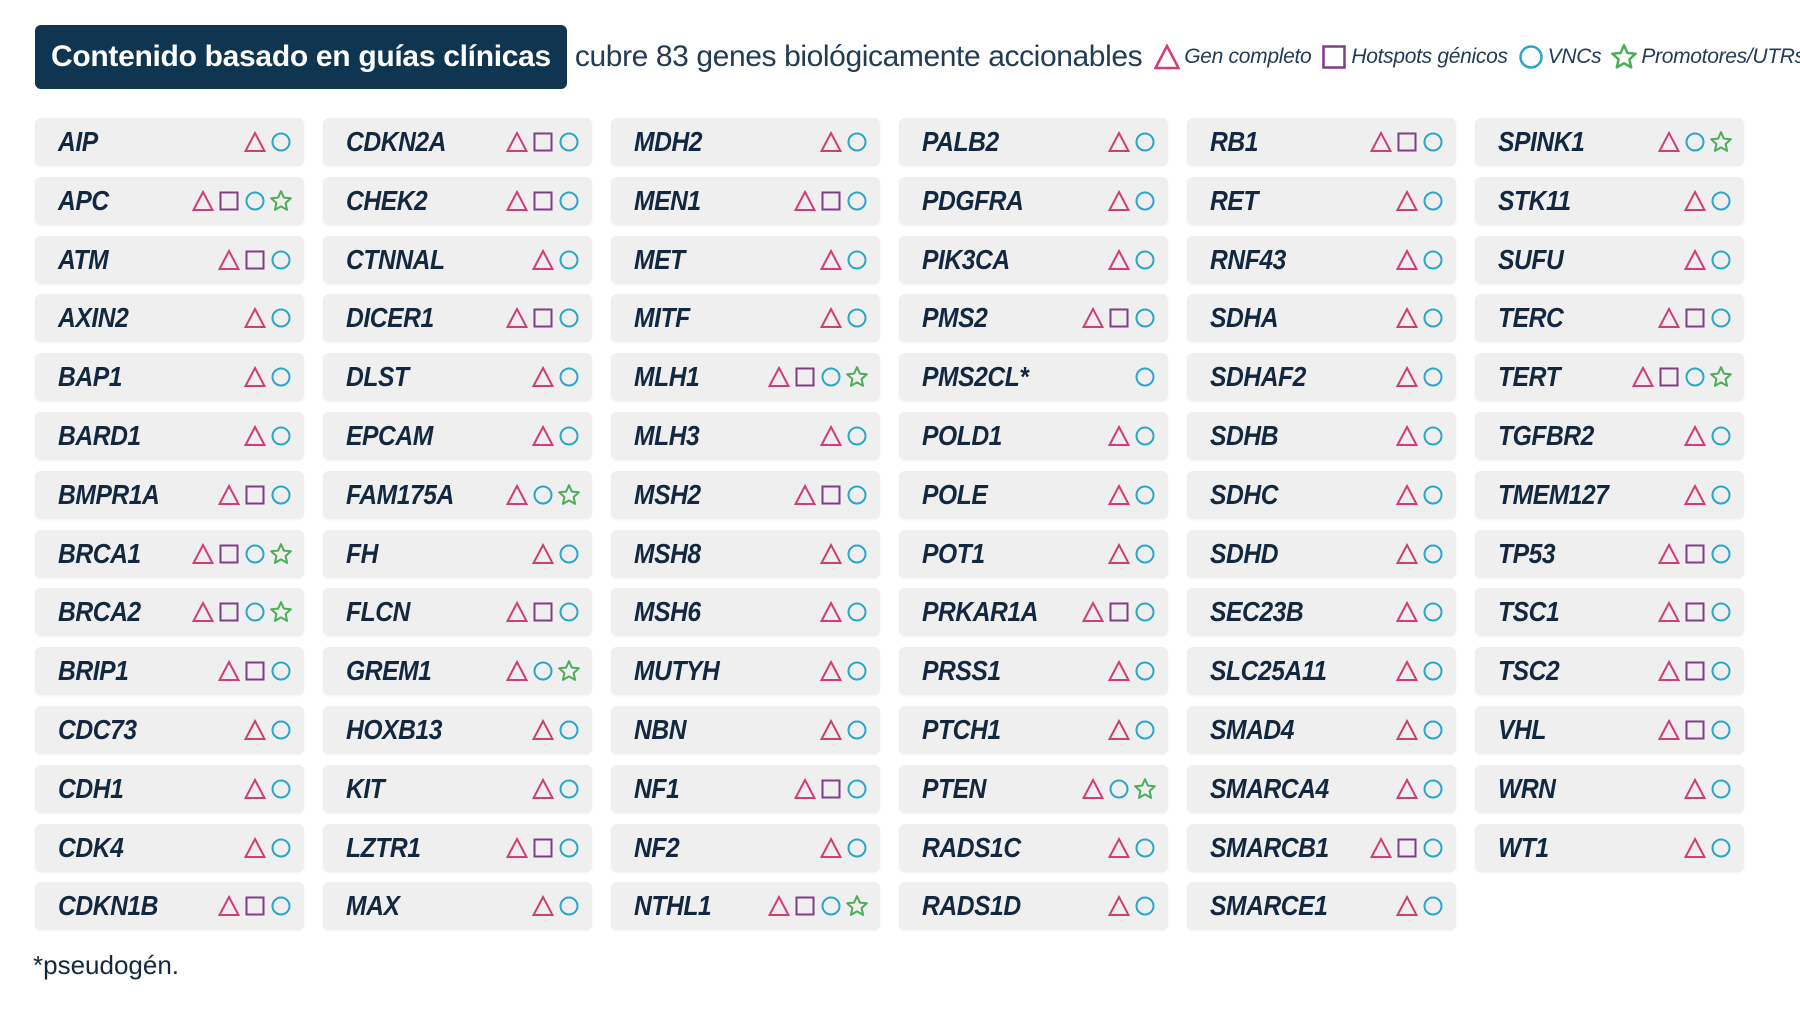  What do you see at coordinates (394, 729) in the screenshot?
I see `gene-name: HOXB13` at bounding box center [394, 729].